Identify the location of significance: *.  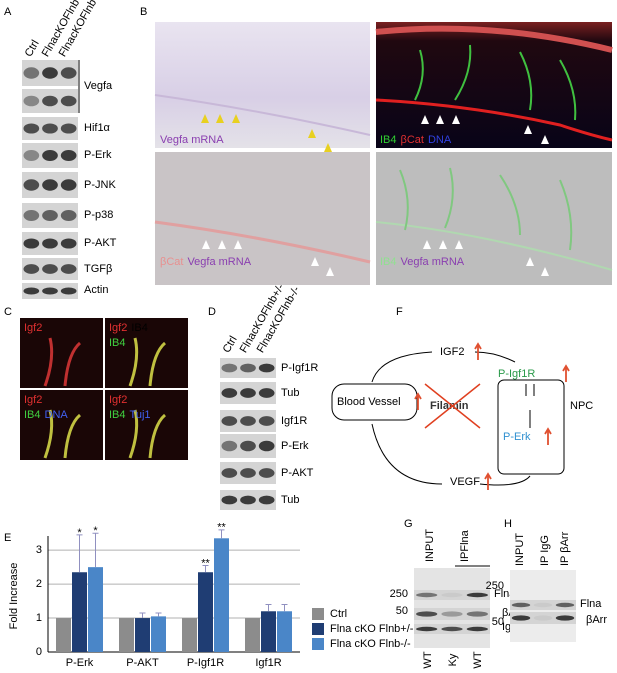
(95, 531).